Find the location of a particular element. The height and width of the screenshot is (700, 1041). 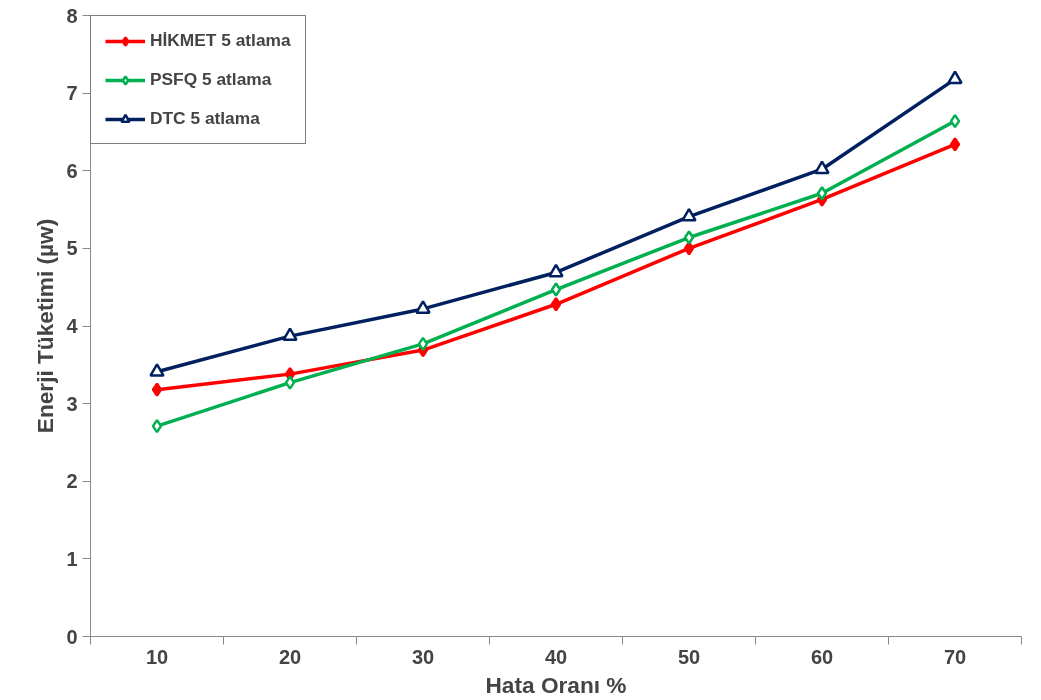

y-tick-label: 3 is located at coordinates (72, 403).